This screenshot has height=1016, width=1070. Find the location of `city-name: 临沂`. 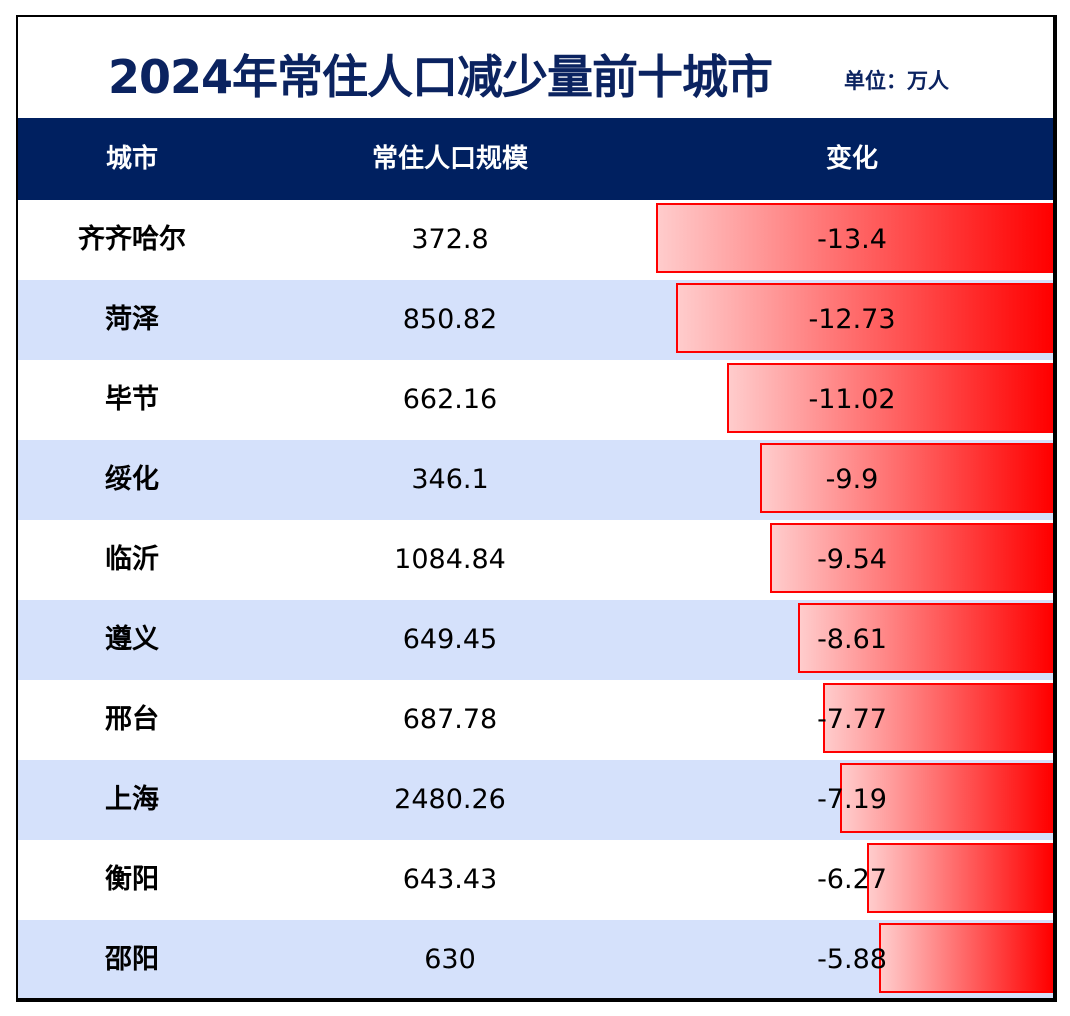

city-name: 临沂 is located at coordinates (132, 559).